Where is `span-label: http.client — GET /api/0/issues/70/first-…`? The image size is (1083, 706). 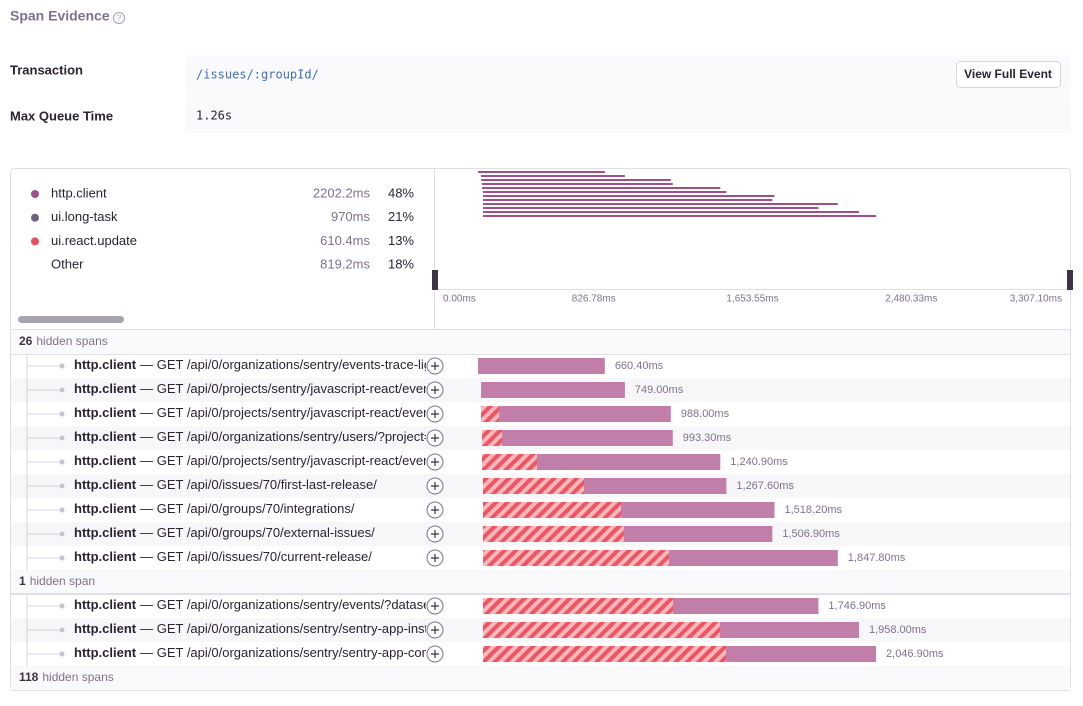 span-label: http.client — GET /api/0/issues/70/first-… is located at coordinates (225, 484).